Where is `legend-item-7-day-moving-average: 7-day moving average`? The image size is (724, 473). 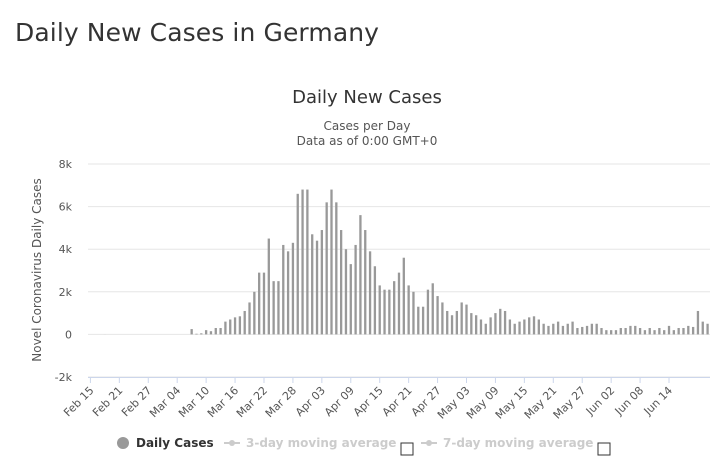
legend-item-7-day-moving-average: 7-day moving average is located at coordinates (507, 443).